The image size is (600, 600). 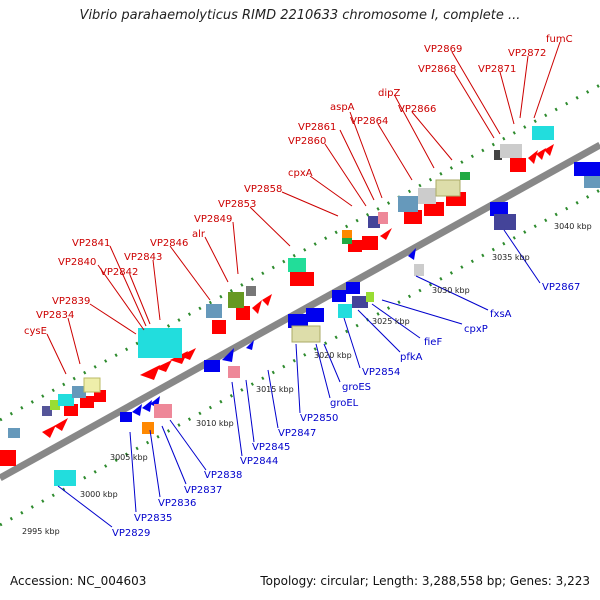 What do you see at coordinates (451, 290) in the screenshot?
I see `kbp-label: 3030 kbp` at bounding box center [451, 290].